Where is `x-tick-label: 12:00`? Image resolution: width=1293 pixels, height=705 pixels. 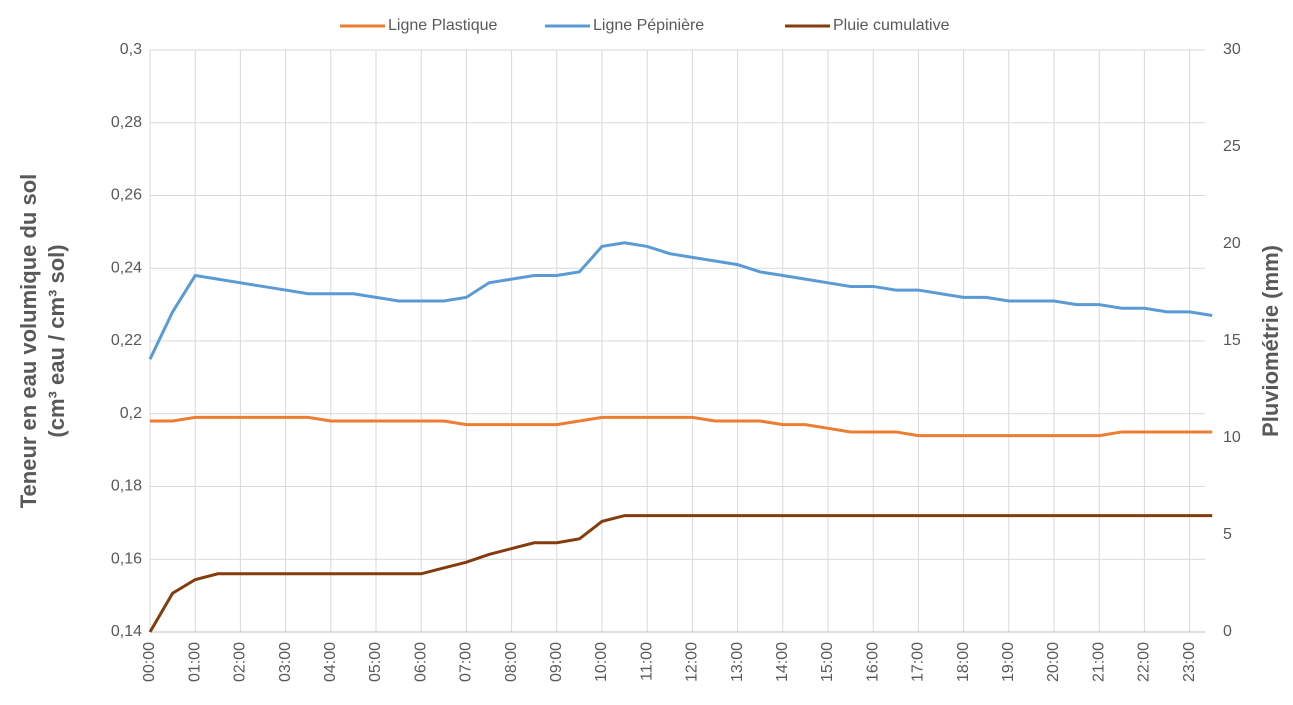 x-tick-label: 12:00 is located at coordinates (692, 662).